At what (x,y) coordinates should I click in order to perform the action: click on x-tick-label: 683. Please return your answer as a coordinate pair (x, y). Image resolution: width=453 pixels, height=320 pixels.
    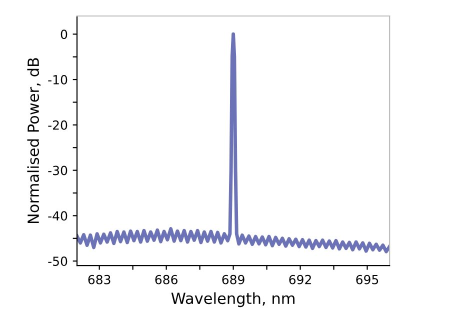
    Looking at the image, I should click on (99, 279).